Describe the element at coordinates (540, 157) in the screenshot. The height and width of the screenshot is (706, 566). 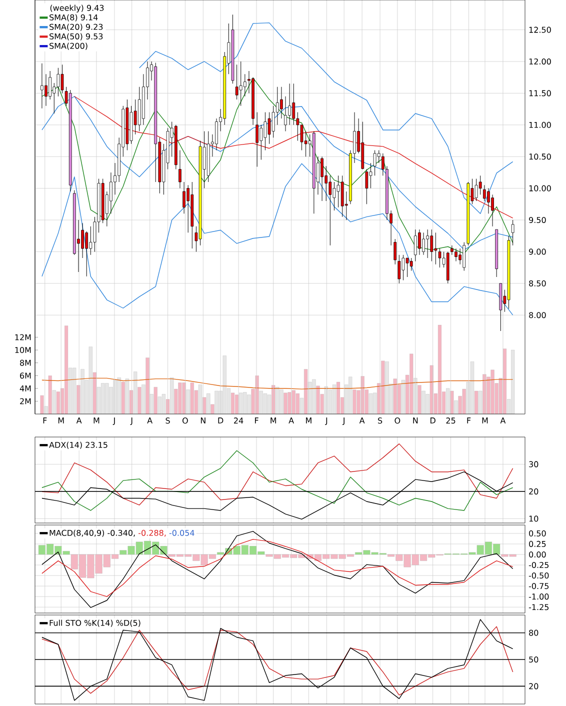
I see `y-tick-label: 10.50` at that location.